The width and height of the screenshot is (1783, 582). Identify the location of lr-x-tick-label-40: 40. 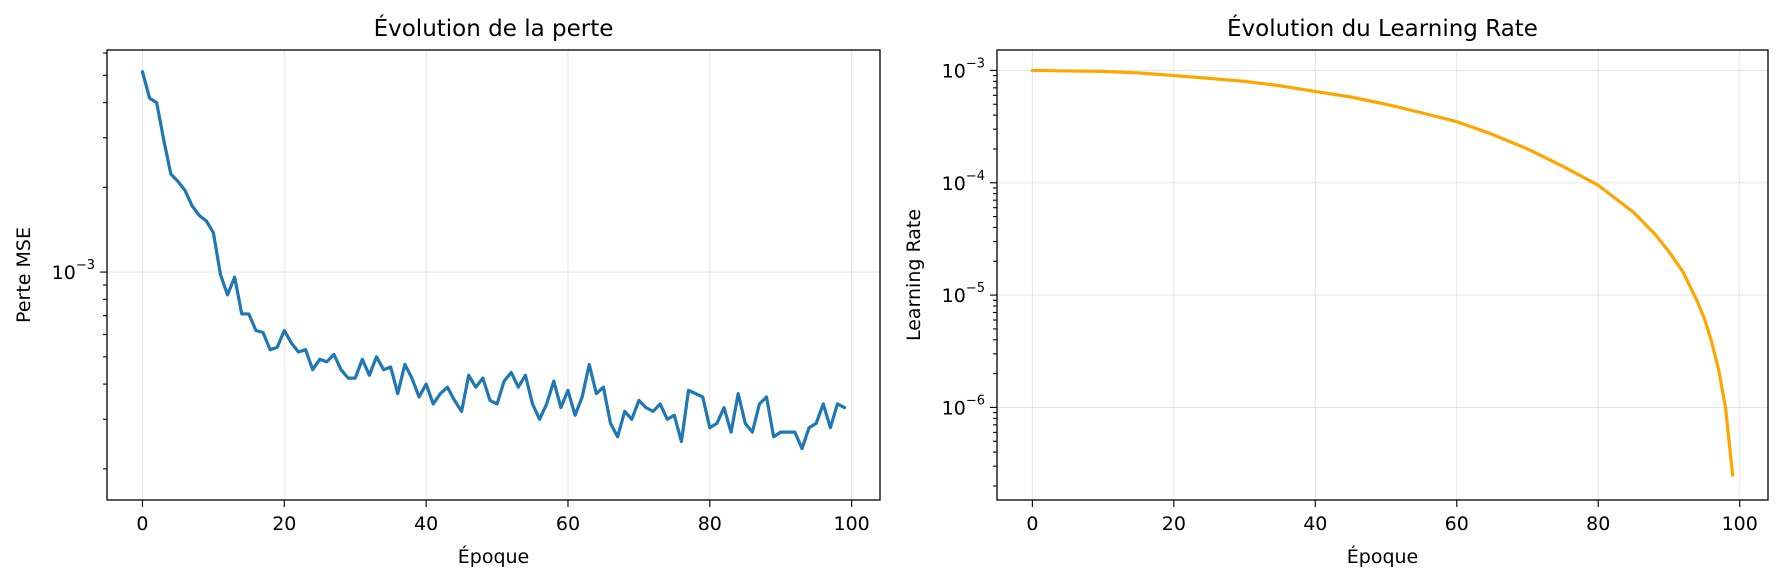
(1315, 524).